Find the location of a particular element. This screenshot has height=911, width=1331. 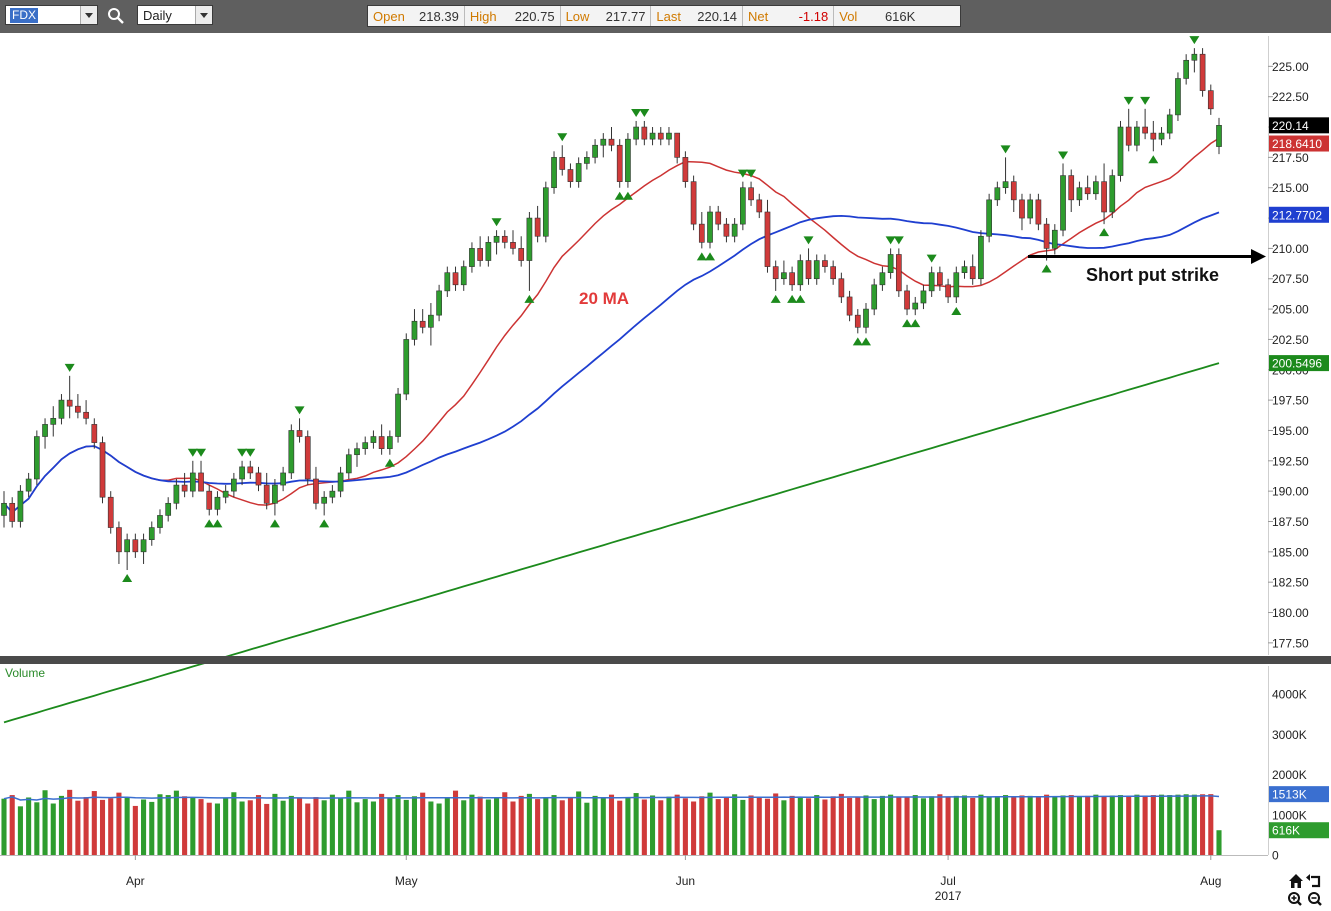

interval-dropdown-button is located at coordinates (203, 15).